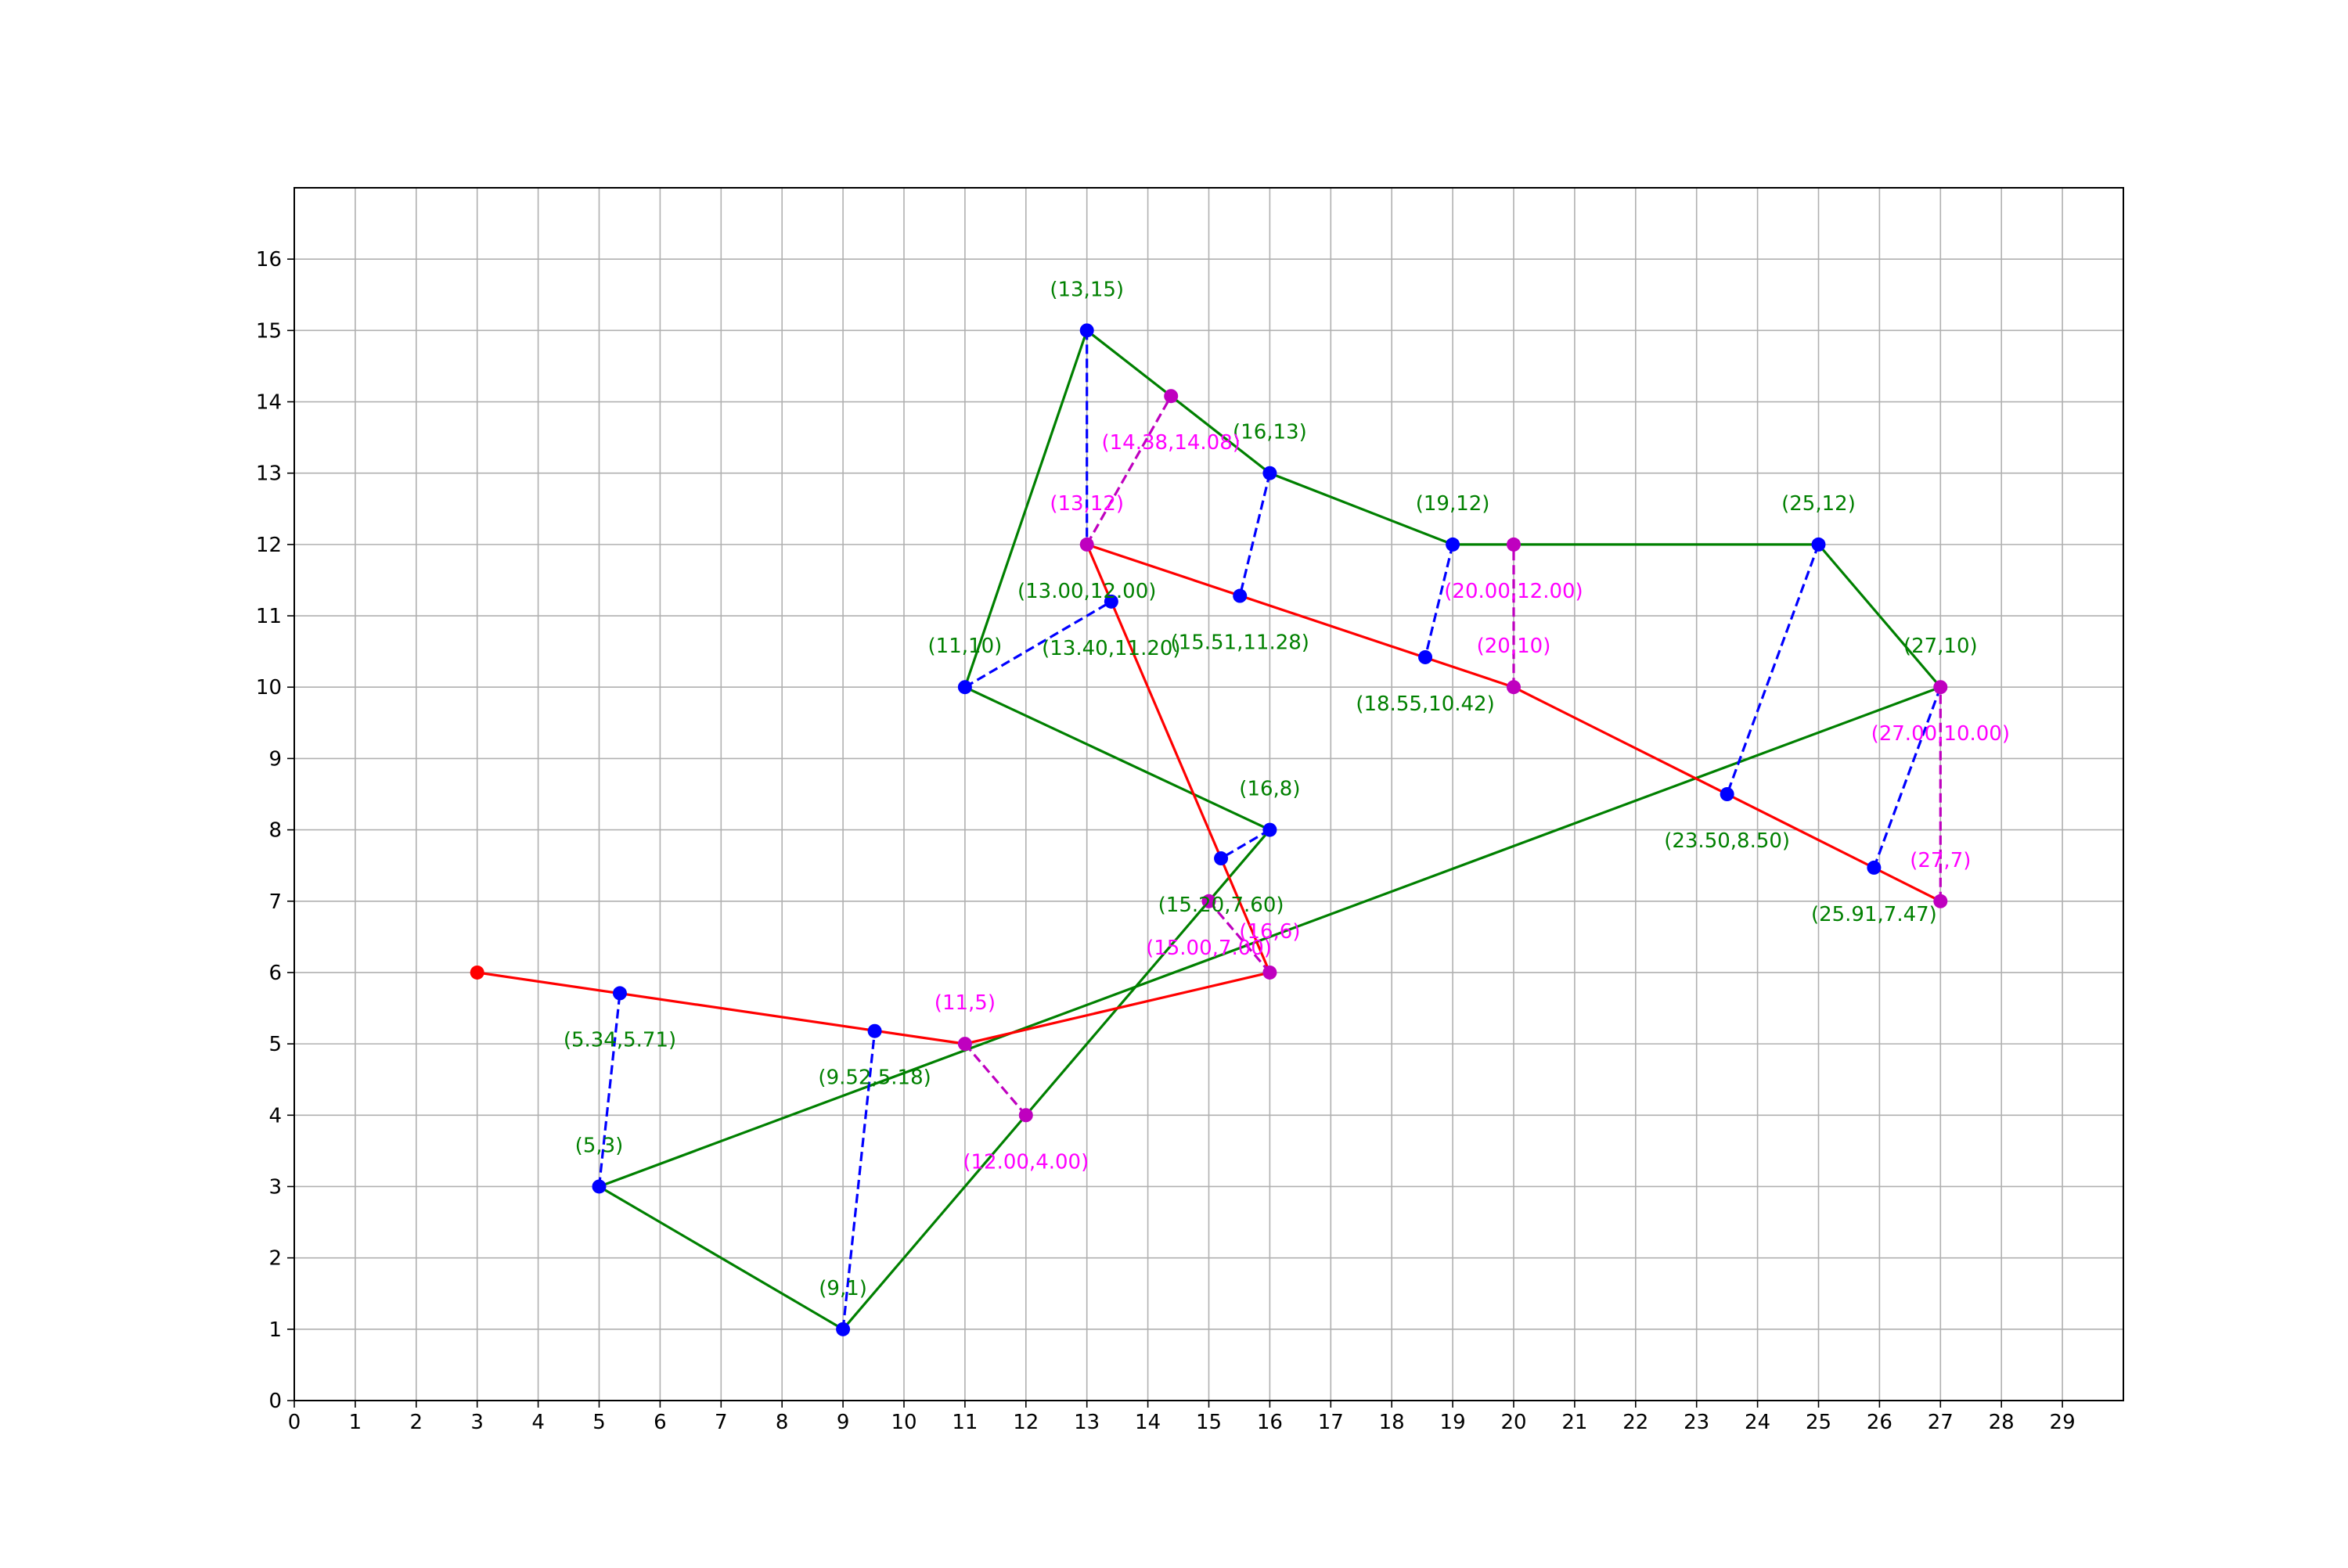  Describe the element at coordinates (599, 1422) in the screenshot. I see `x-tick-label: 5` at that location.